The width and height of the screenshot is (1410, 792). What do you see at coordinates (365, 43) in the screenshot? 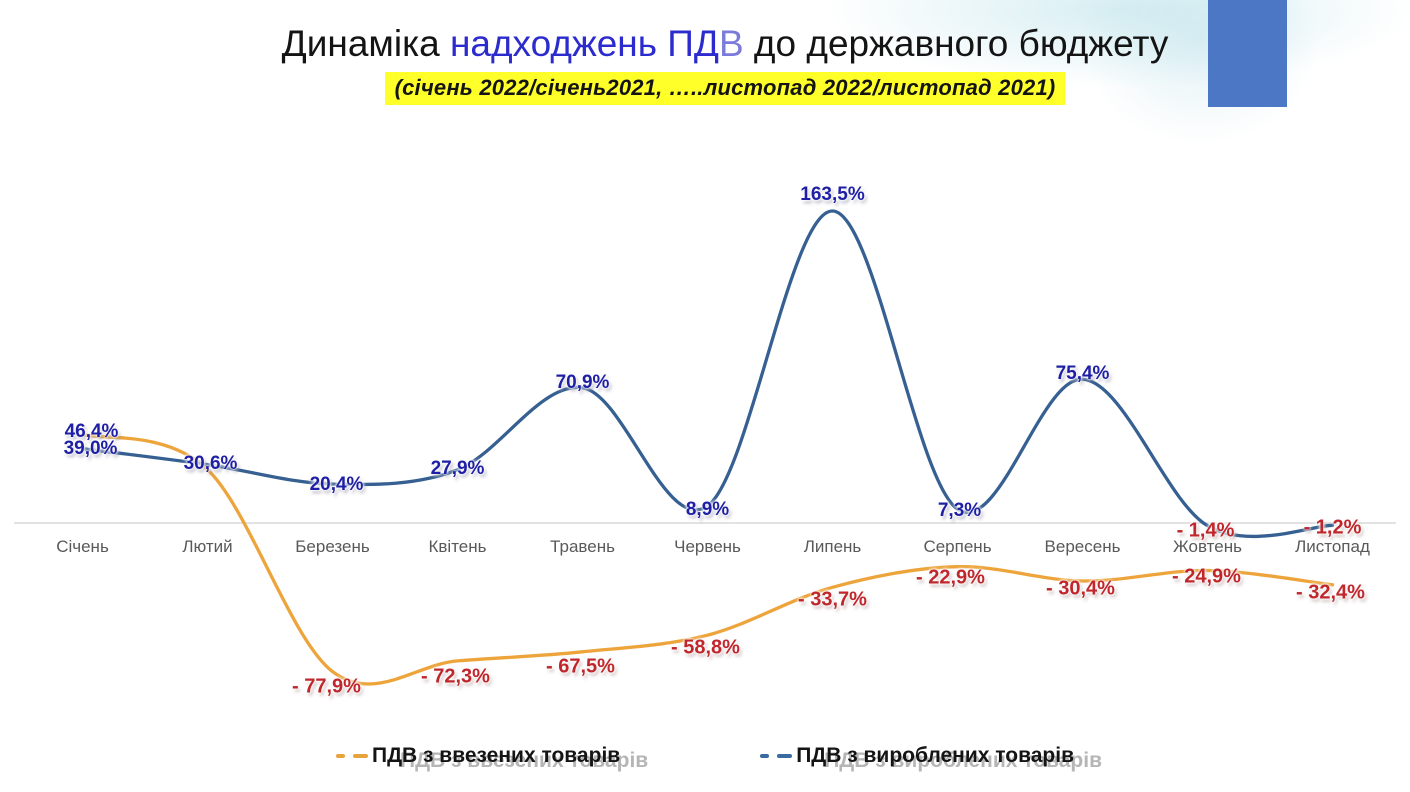
I see `title-black-1: Динаміка` at bounding box center [365, 43].